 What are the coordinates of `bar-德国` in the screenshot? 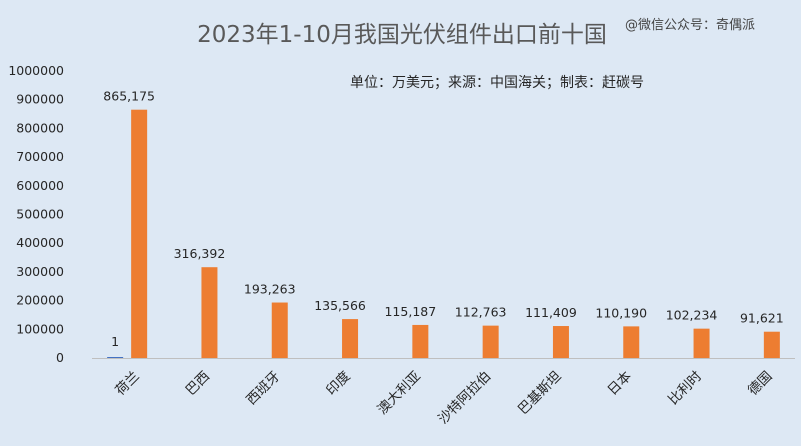 It's located at (771, 344).